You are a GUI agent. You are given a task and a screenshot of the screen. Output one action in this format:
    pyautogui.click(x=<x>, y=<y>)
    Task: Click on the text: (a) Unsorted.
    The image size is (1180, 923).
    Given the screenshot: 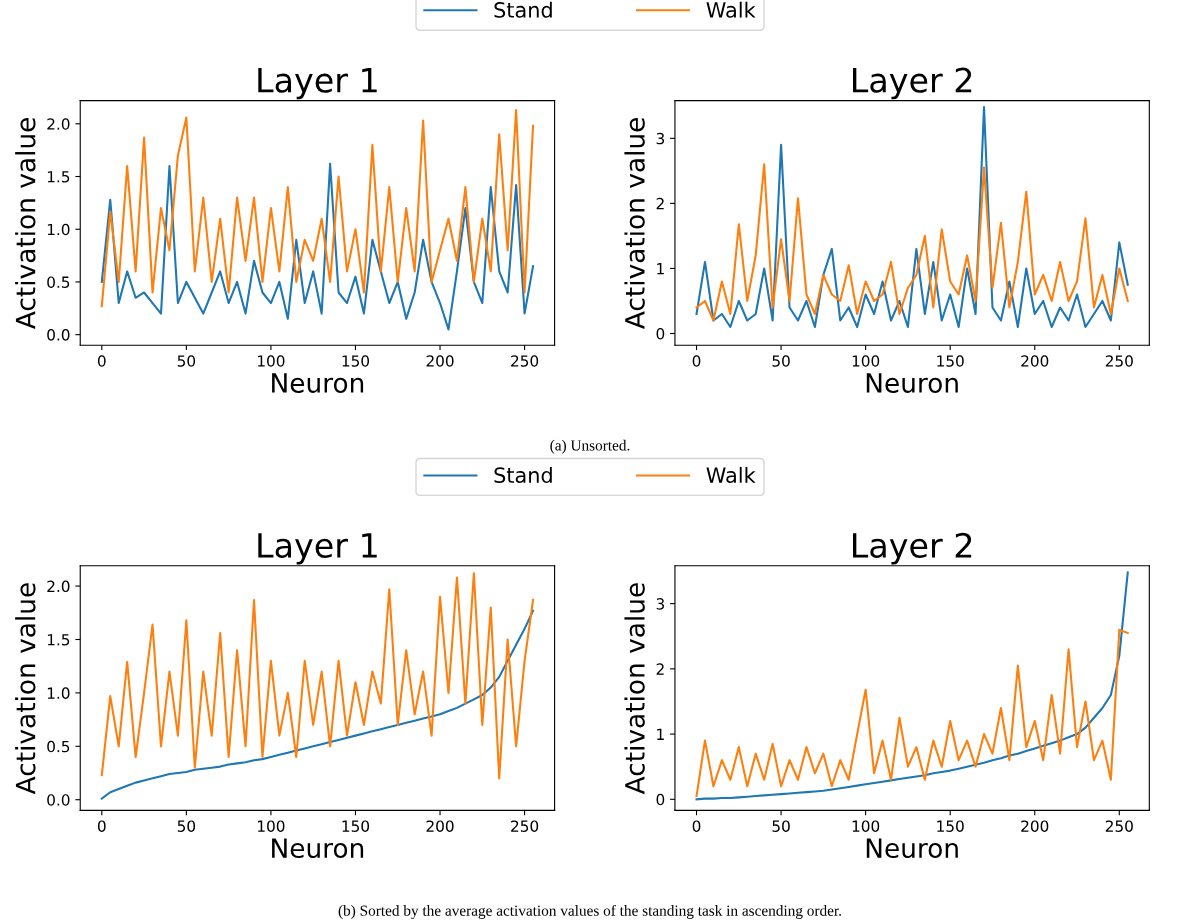 What is the action you would take?
    pyautogui.click(x=590, y=446)
    